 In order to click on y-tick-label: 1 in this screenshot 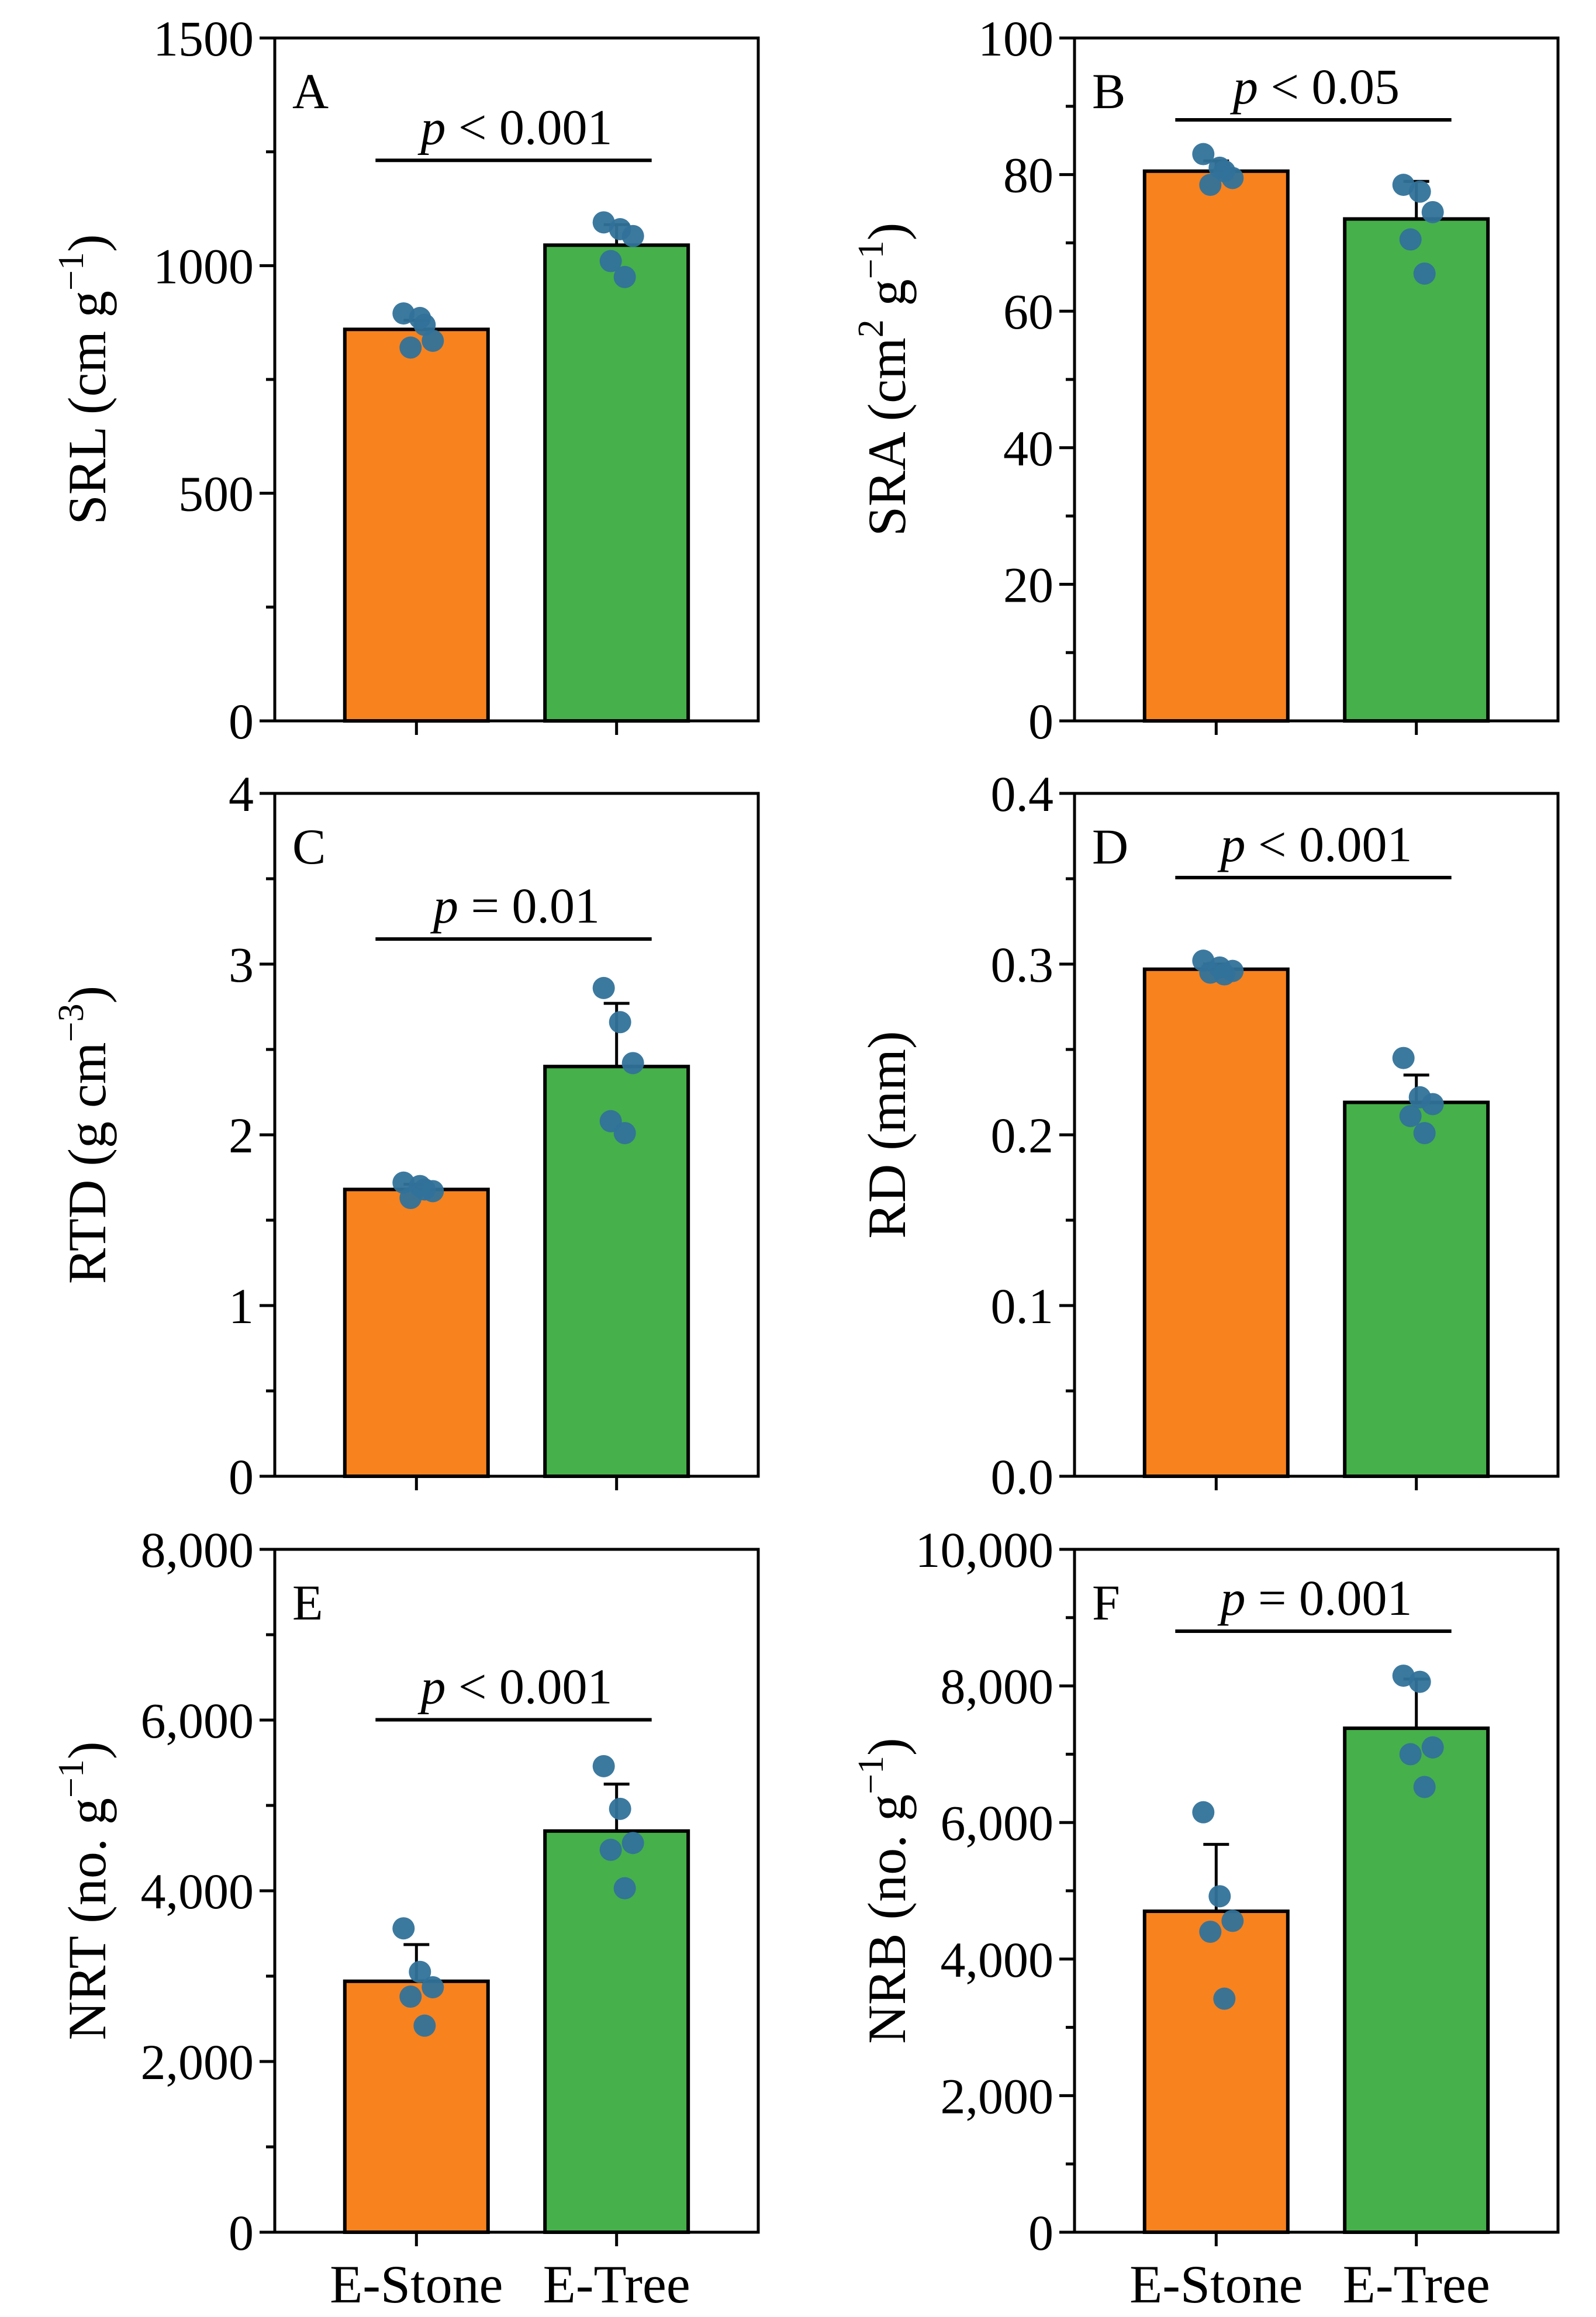, I will do `click(242, 1306)`.